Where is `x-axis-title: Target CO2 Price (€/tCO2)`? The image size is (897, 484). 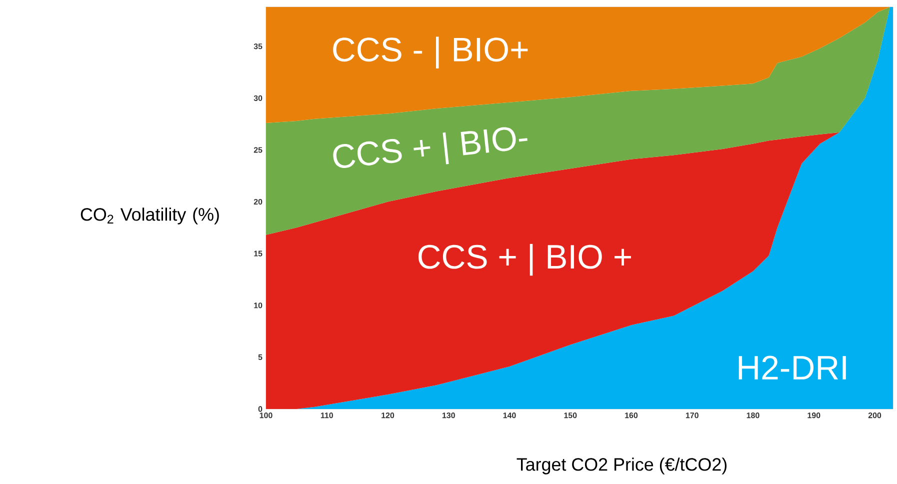
x-axis-title: Target CO2 Price (€/tCO2) is located at coordinates (621, 466).